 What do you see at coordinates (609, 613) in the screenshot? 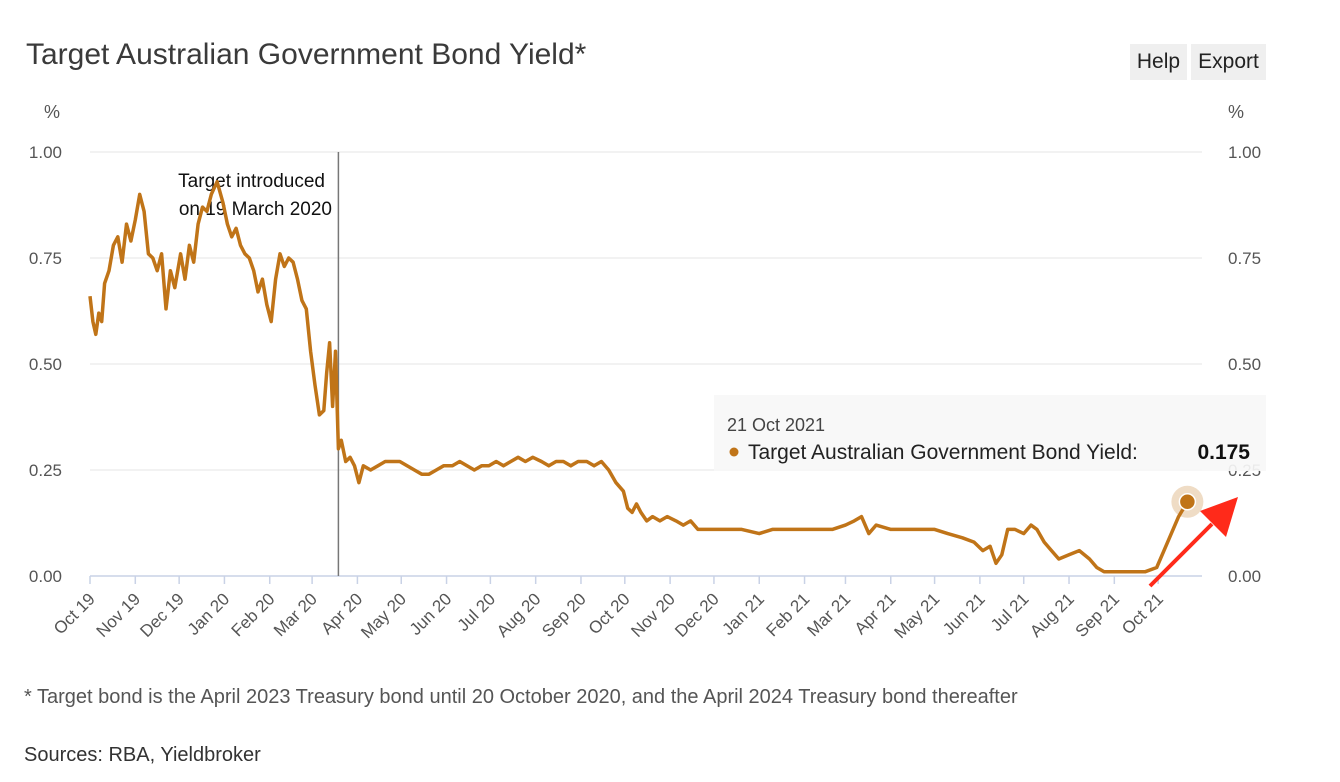
I see `x-tick-label: Oct 20` at bounding box center [609, 613].